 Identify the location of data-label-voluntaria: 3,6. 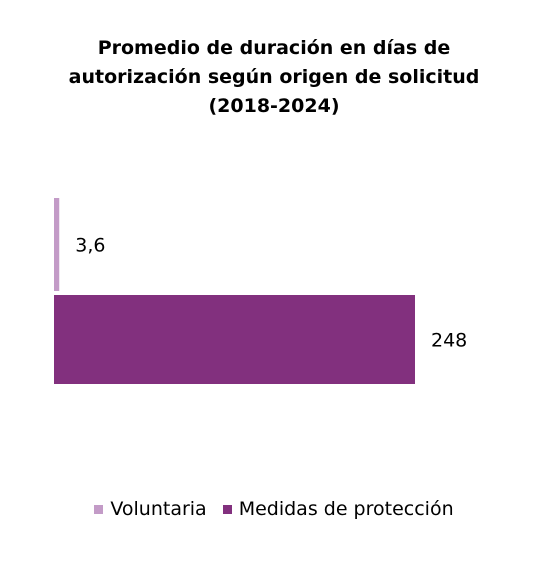
(90, 246).